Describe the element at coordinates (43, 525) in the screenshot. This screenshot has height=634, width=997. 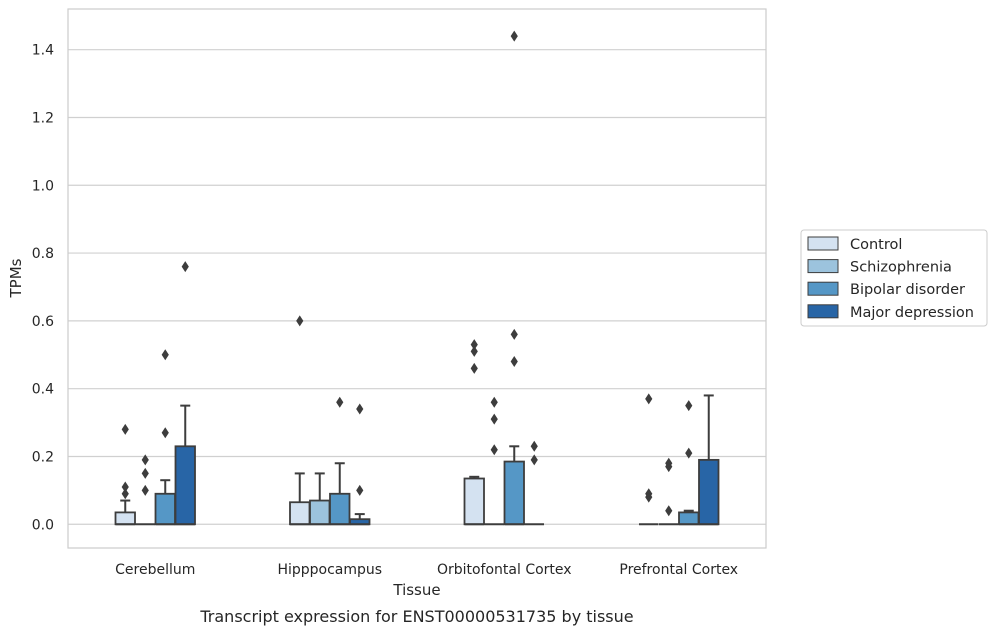
I see `y-tick-label: 0.0` at that location.